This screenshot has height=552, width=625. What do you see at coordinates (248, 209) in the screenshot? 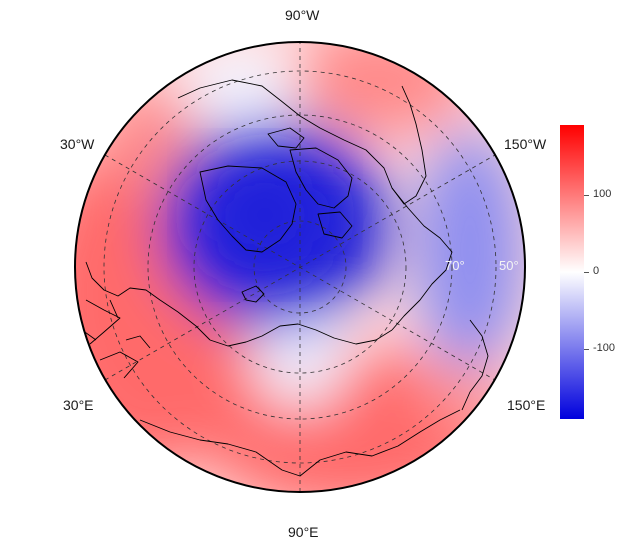
I see `greenland-outline` at bounding box center [248, 209].